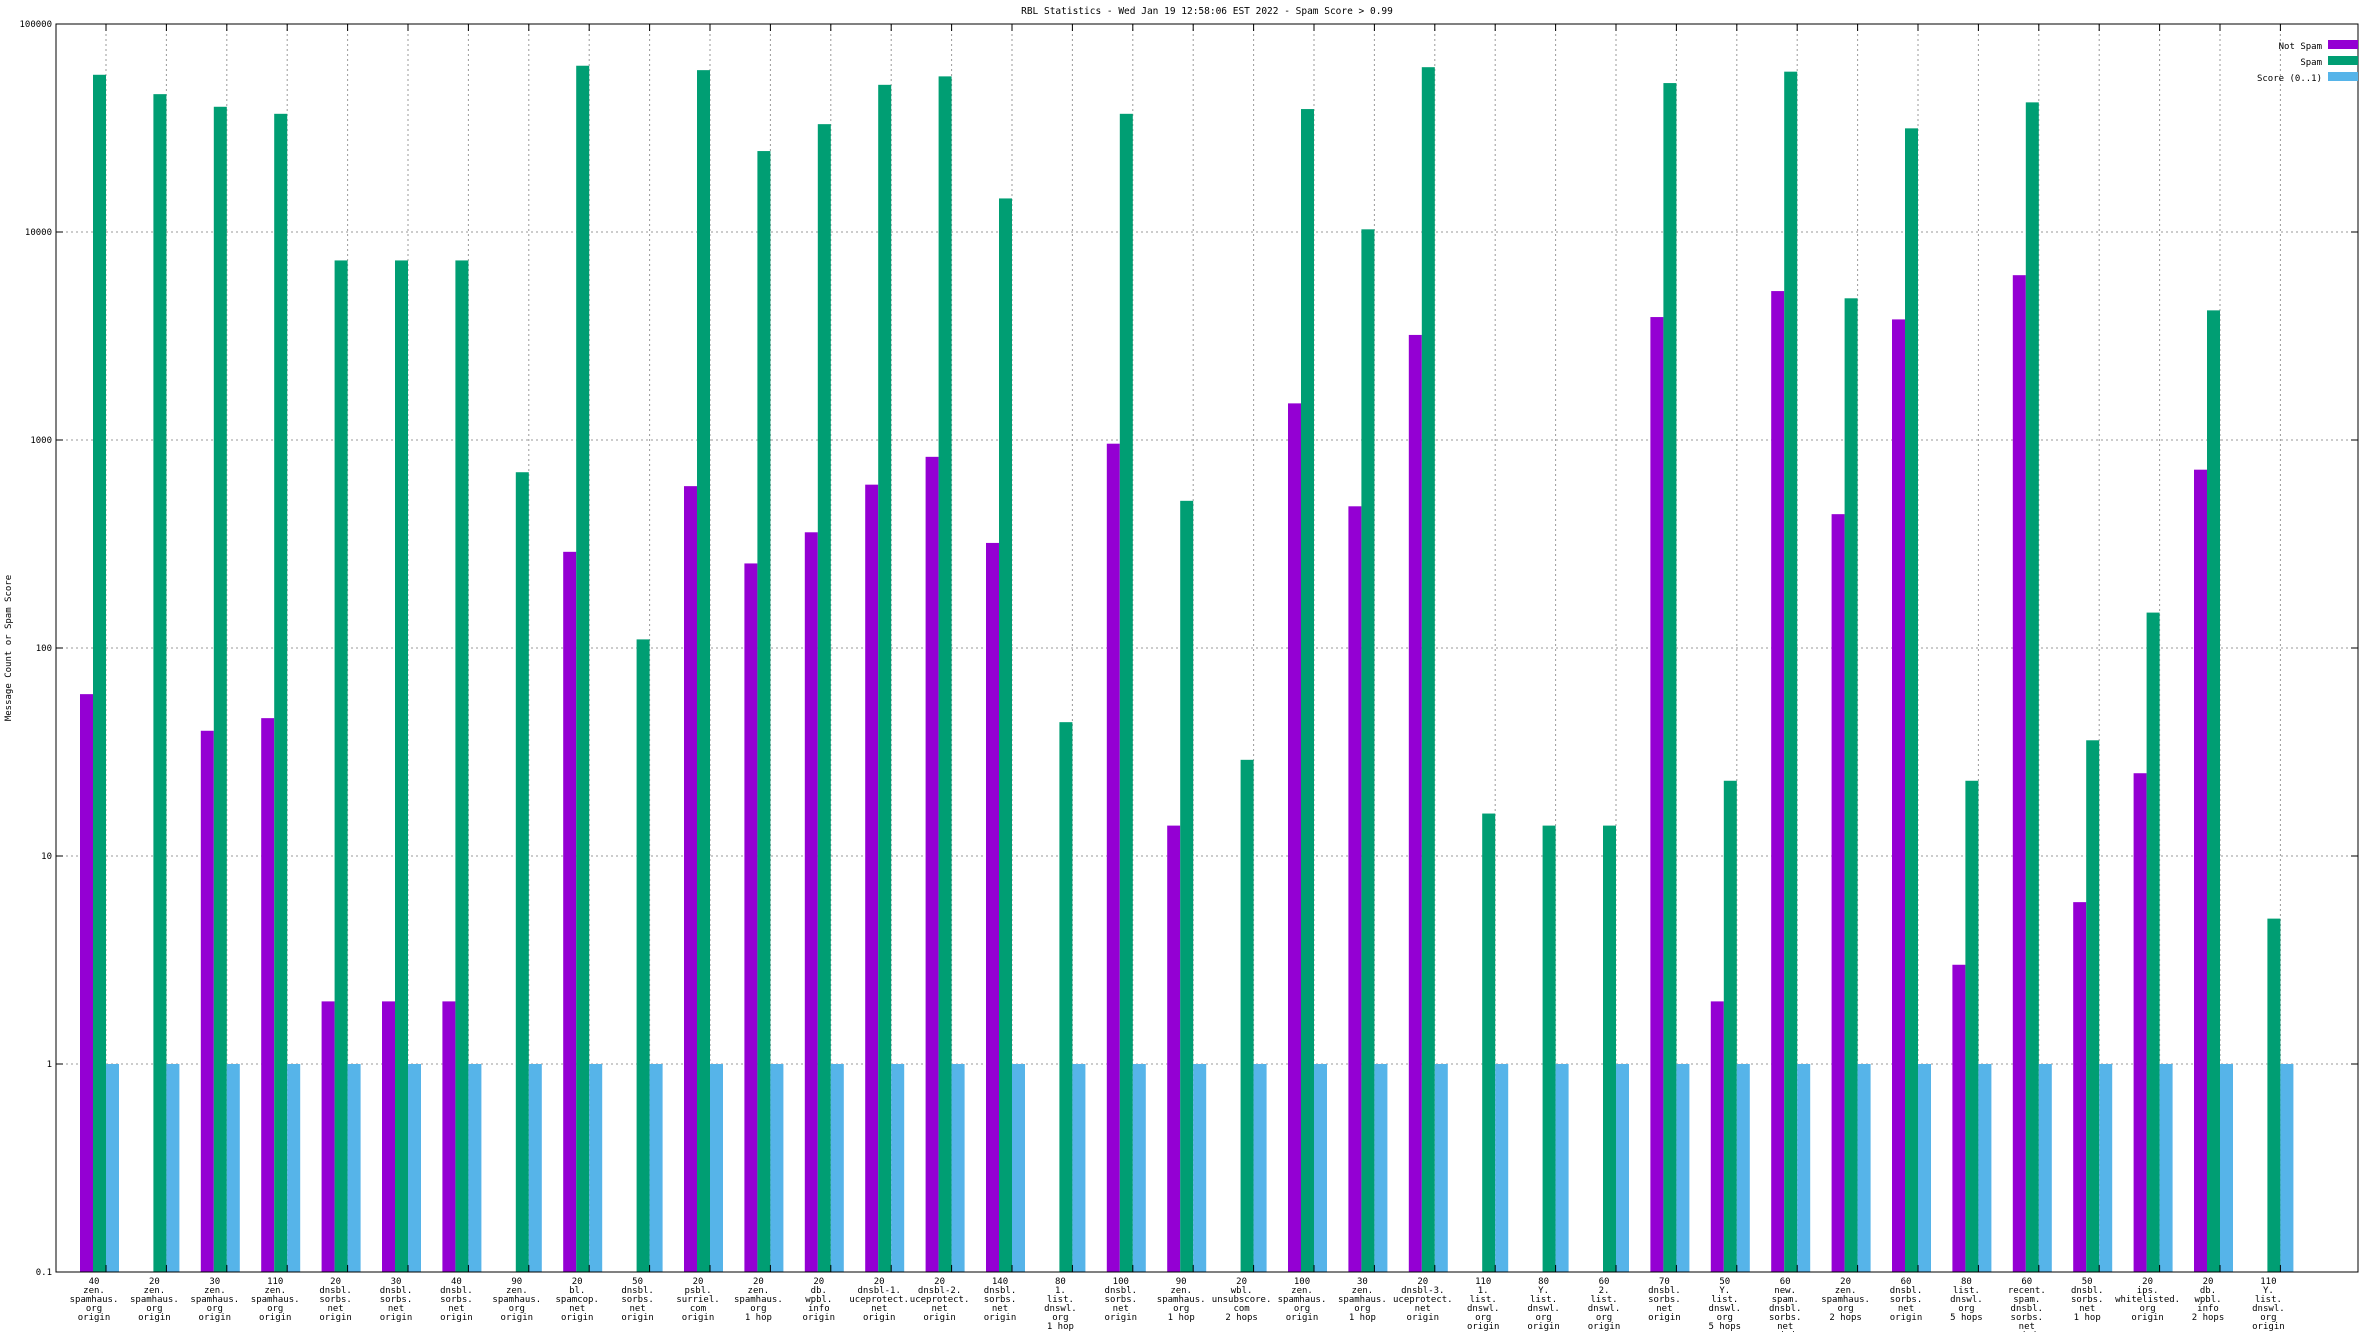 The height and width of the screenshot is (1332, 2368). I want to click on legend-label: Spam, so click(2311, 63).